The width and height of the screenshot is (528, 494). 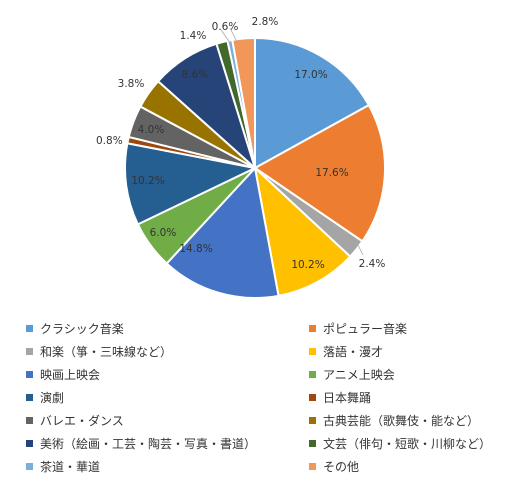 I want to click on legend-label: クラシック音楽, so click(x=82, y=329).